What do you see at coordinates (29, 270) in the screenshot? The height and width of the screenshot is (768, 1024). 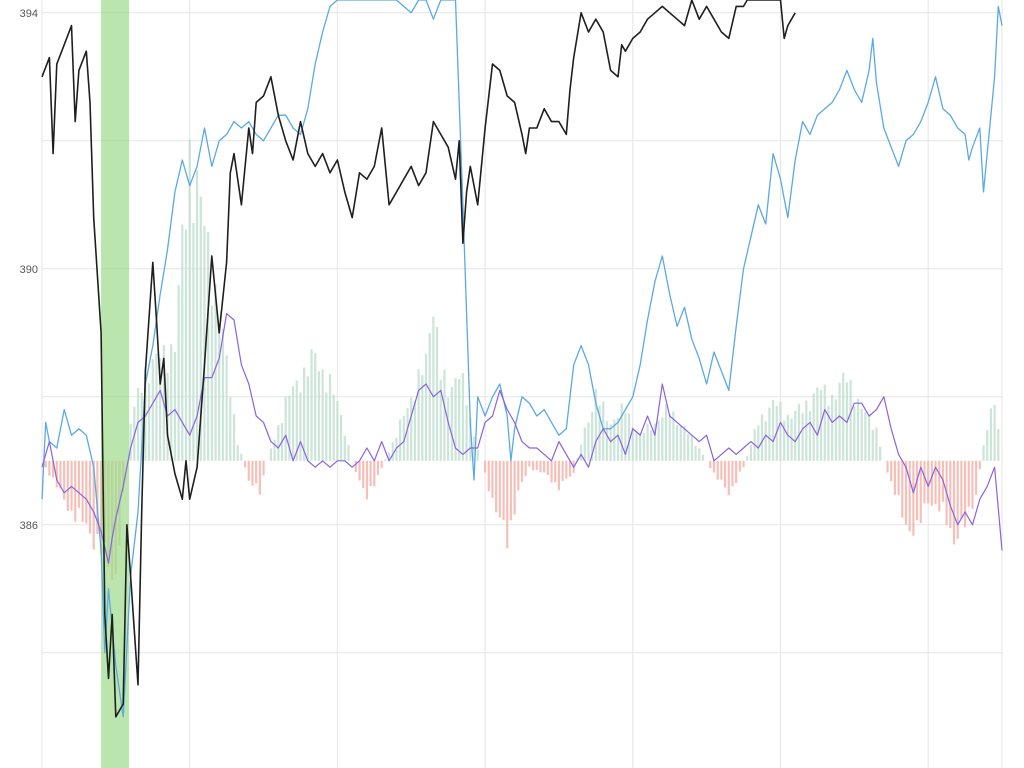 I see `y-tick-label: 390` at bounding box center [29, 270].